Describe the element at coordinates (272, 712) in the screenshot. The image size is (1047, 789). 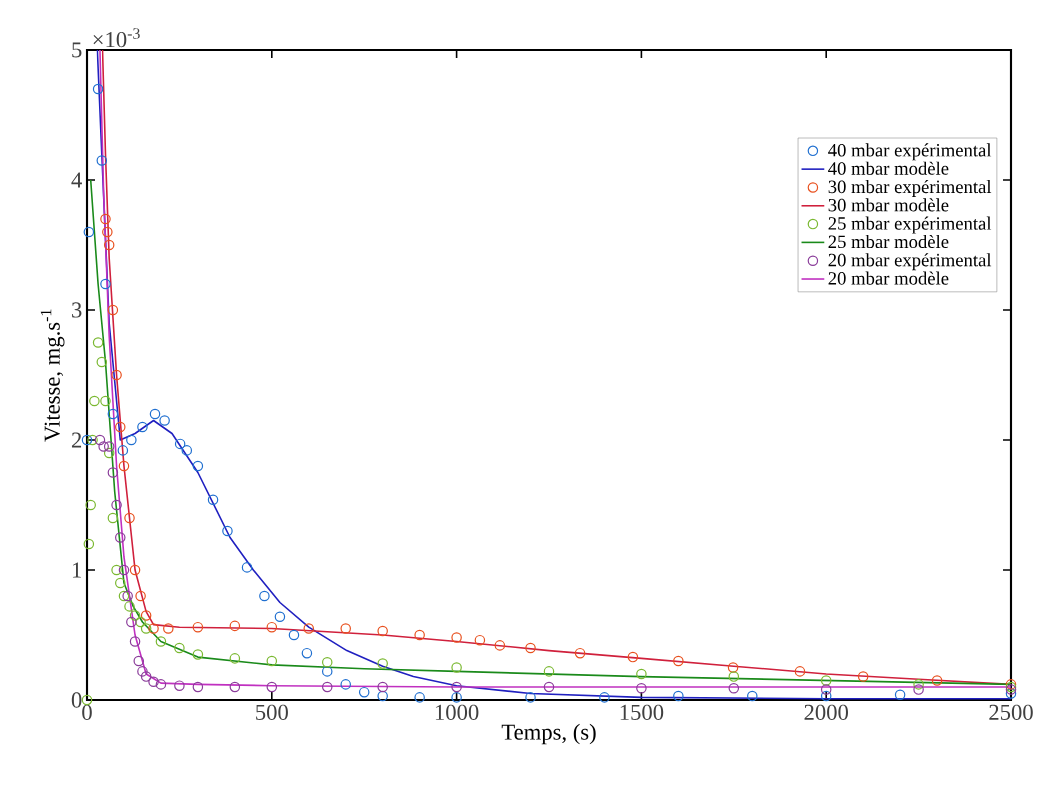
I see `x-tick-label: 500` at that location.